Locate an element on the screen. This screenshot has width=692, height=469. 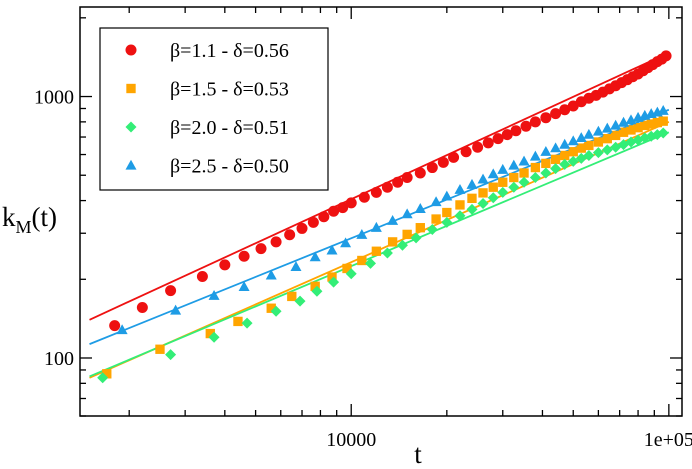
legend-entry-2: β=1.5 - δ=0.53 is located at coordinates (207, 90).